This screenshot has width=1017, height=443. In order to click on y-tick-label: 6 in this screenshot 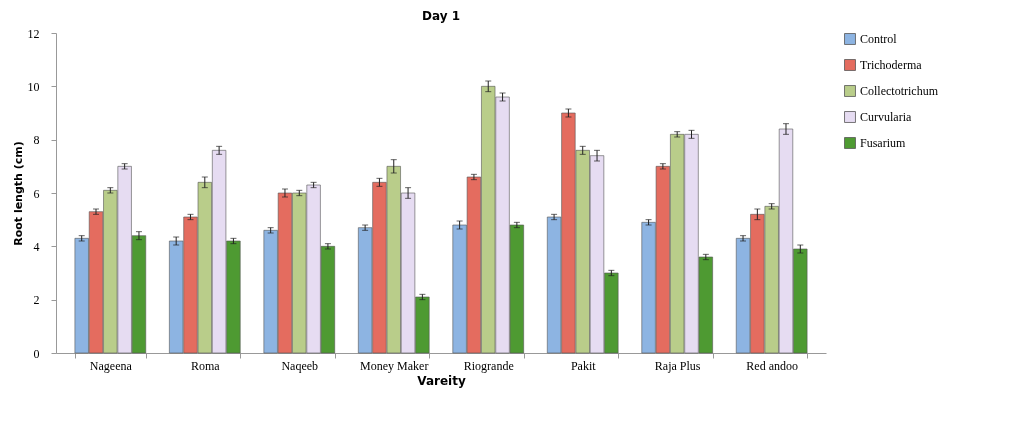, I will do `click(36, 193)`.